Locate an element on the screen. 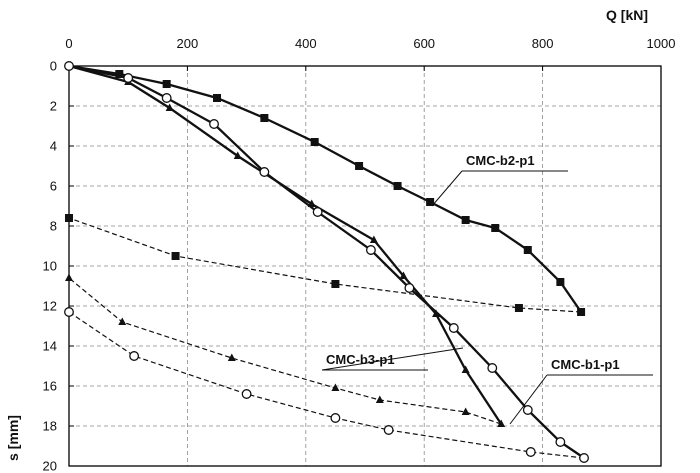 This screenshot has width=700, height=473. y-tick-label: 20 is located at coordinates (50, 466).